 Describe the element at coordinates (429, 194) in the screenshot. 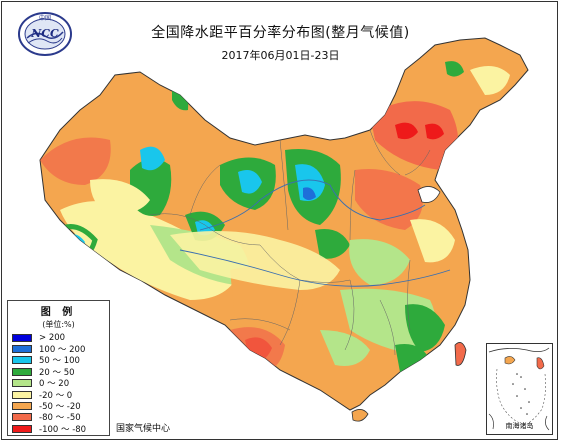

I see `bohai-sea` at that location.